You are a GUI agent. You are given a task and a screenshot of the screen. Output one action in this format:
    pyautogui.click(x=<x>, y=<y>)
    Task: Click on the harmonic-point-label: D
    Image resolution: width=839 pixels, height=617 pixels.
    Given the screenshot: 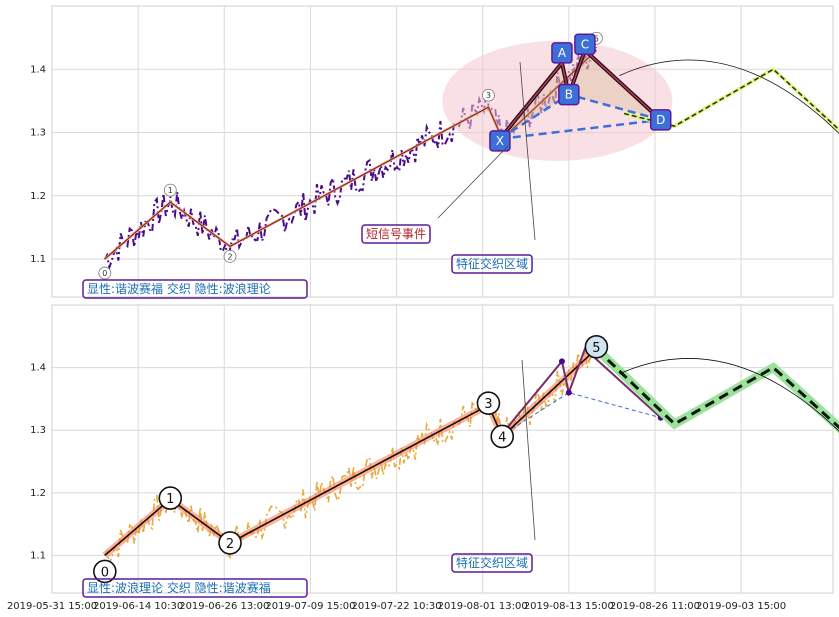 What is the action you would take?
    pyautogui.click(x=660, y=120)
    